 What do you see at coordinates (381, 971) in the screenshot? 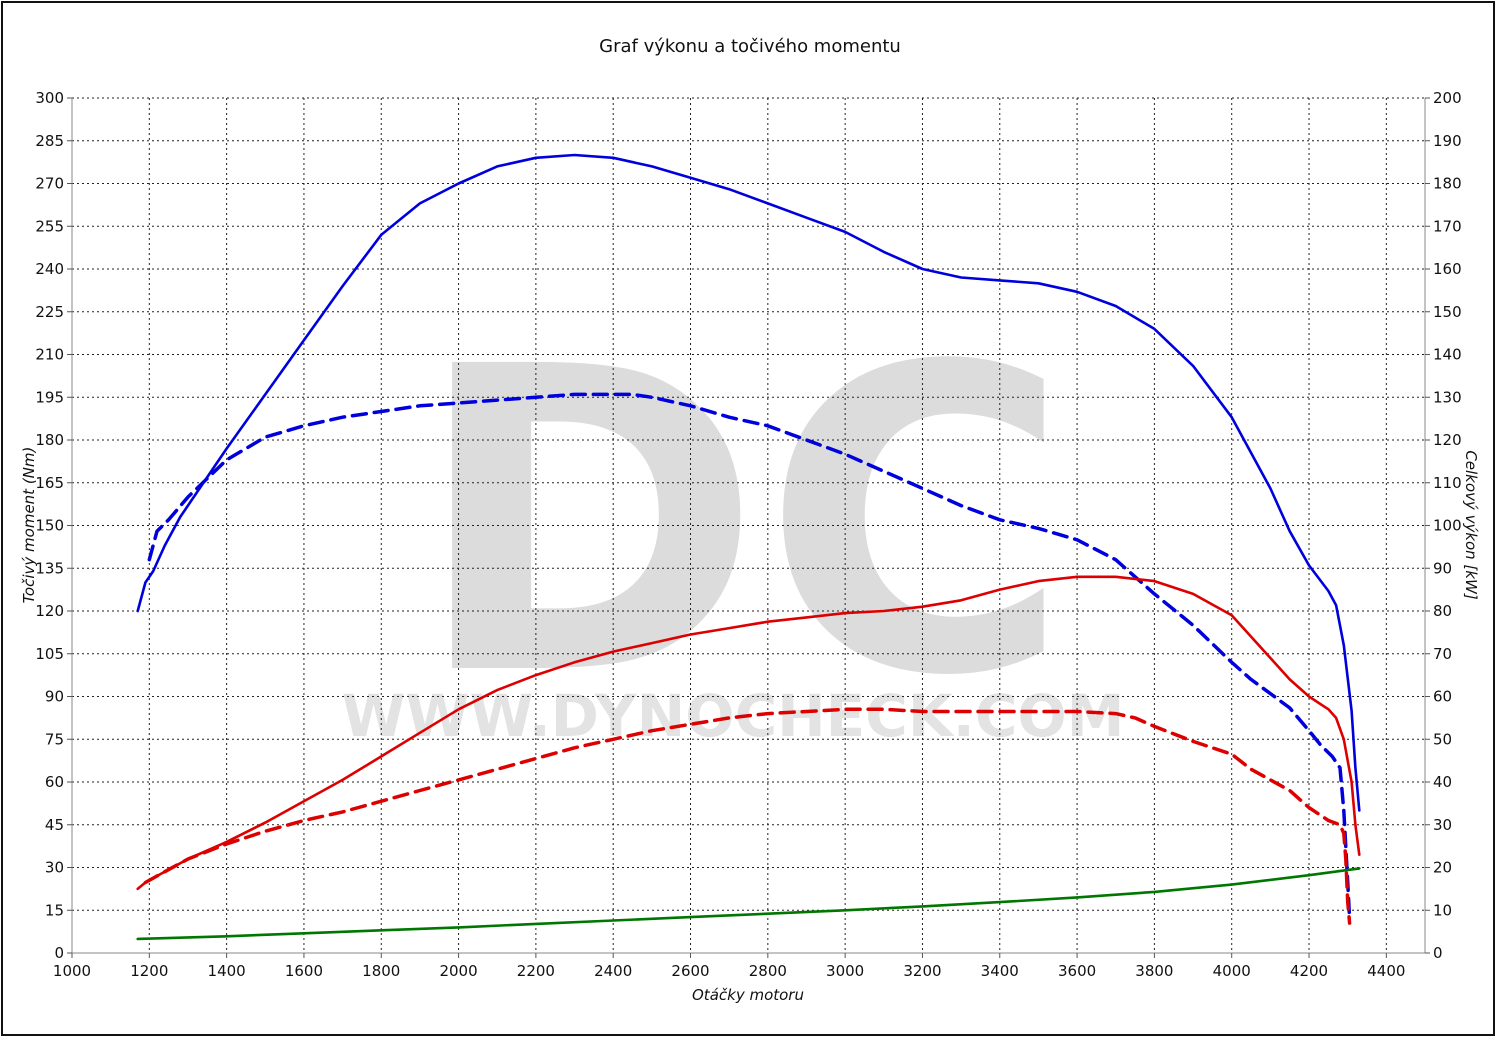
I see `x-tick-label: 1800` at bounding box center [381, 971].